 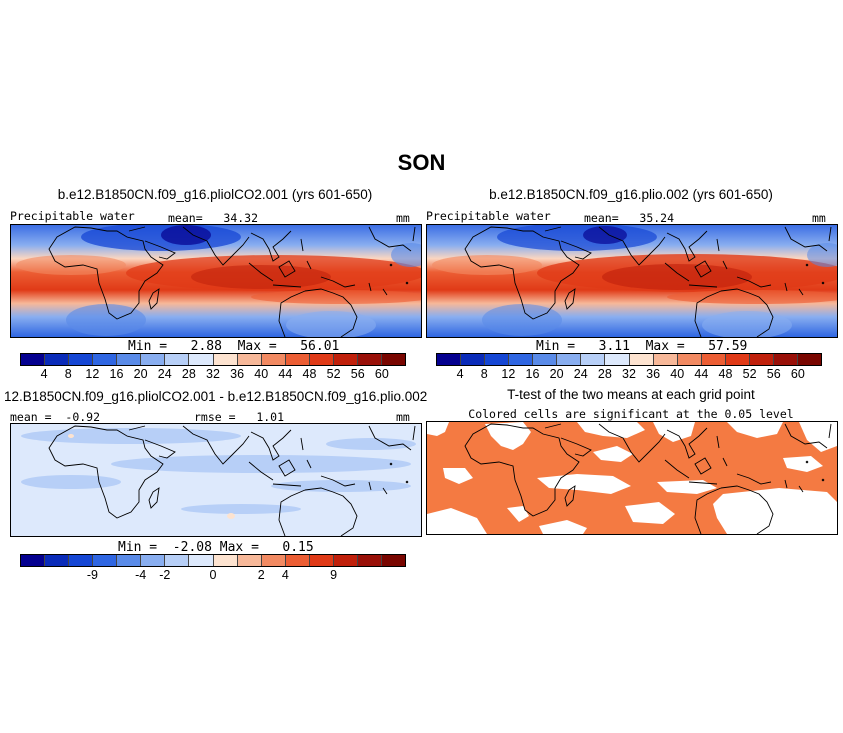 I want to click on colorbar-tick-label: -2, so click(x=165, y=575).